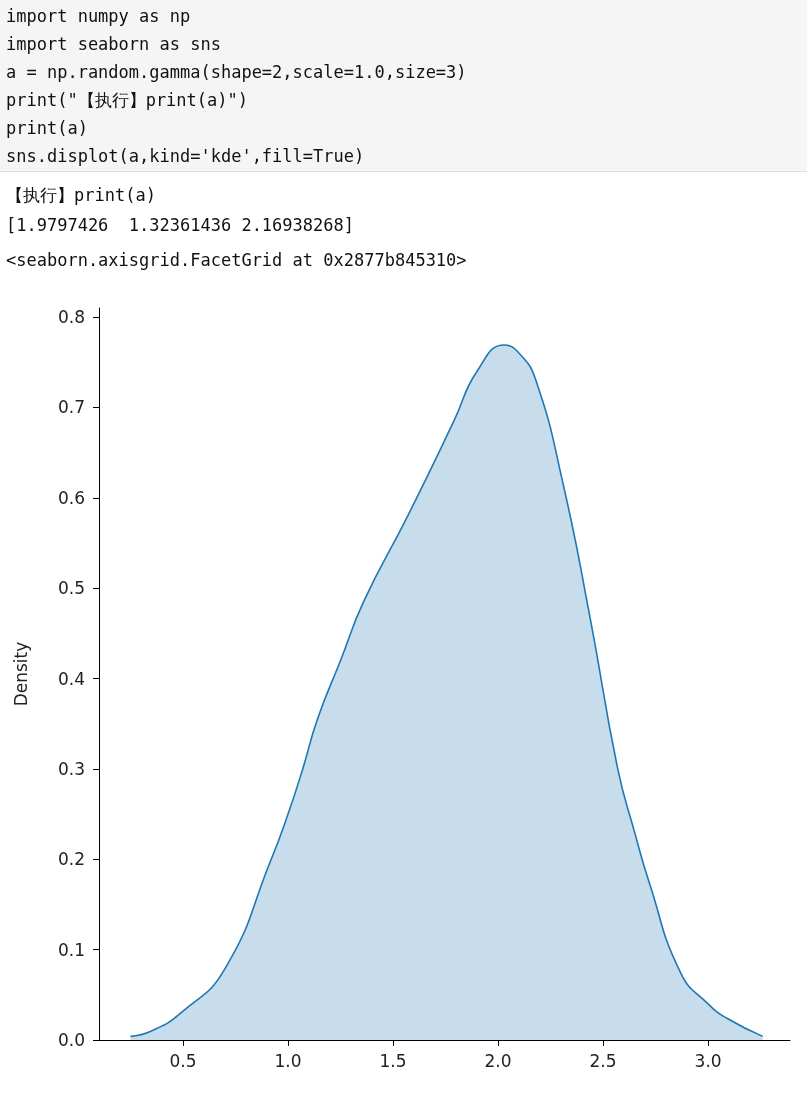 This screenshot has width=807, height=1108. What do you see at coordinates (99, 16) in the screenshot?
I see `text: import numpy as np` at bounding box center [99, 16].